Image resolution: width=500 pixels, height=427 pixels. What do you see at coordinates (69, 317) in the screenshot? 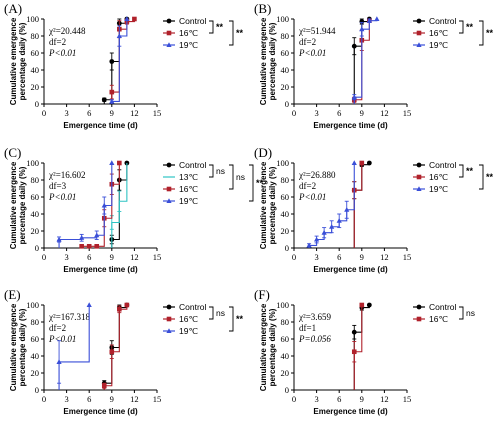
I see `chi-square-text: χ²=167.318` at bounding box center [69, 317].